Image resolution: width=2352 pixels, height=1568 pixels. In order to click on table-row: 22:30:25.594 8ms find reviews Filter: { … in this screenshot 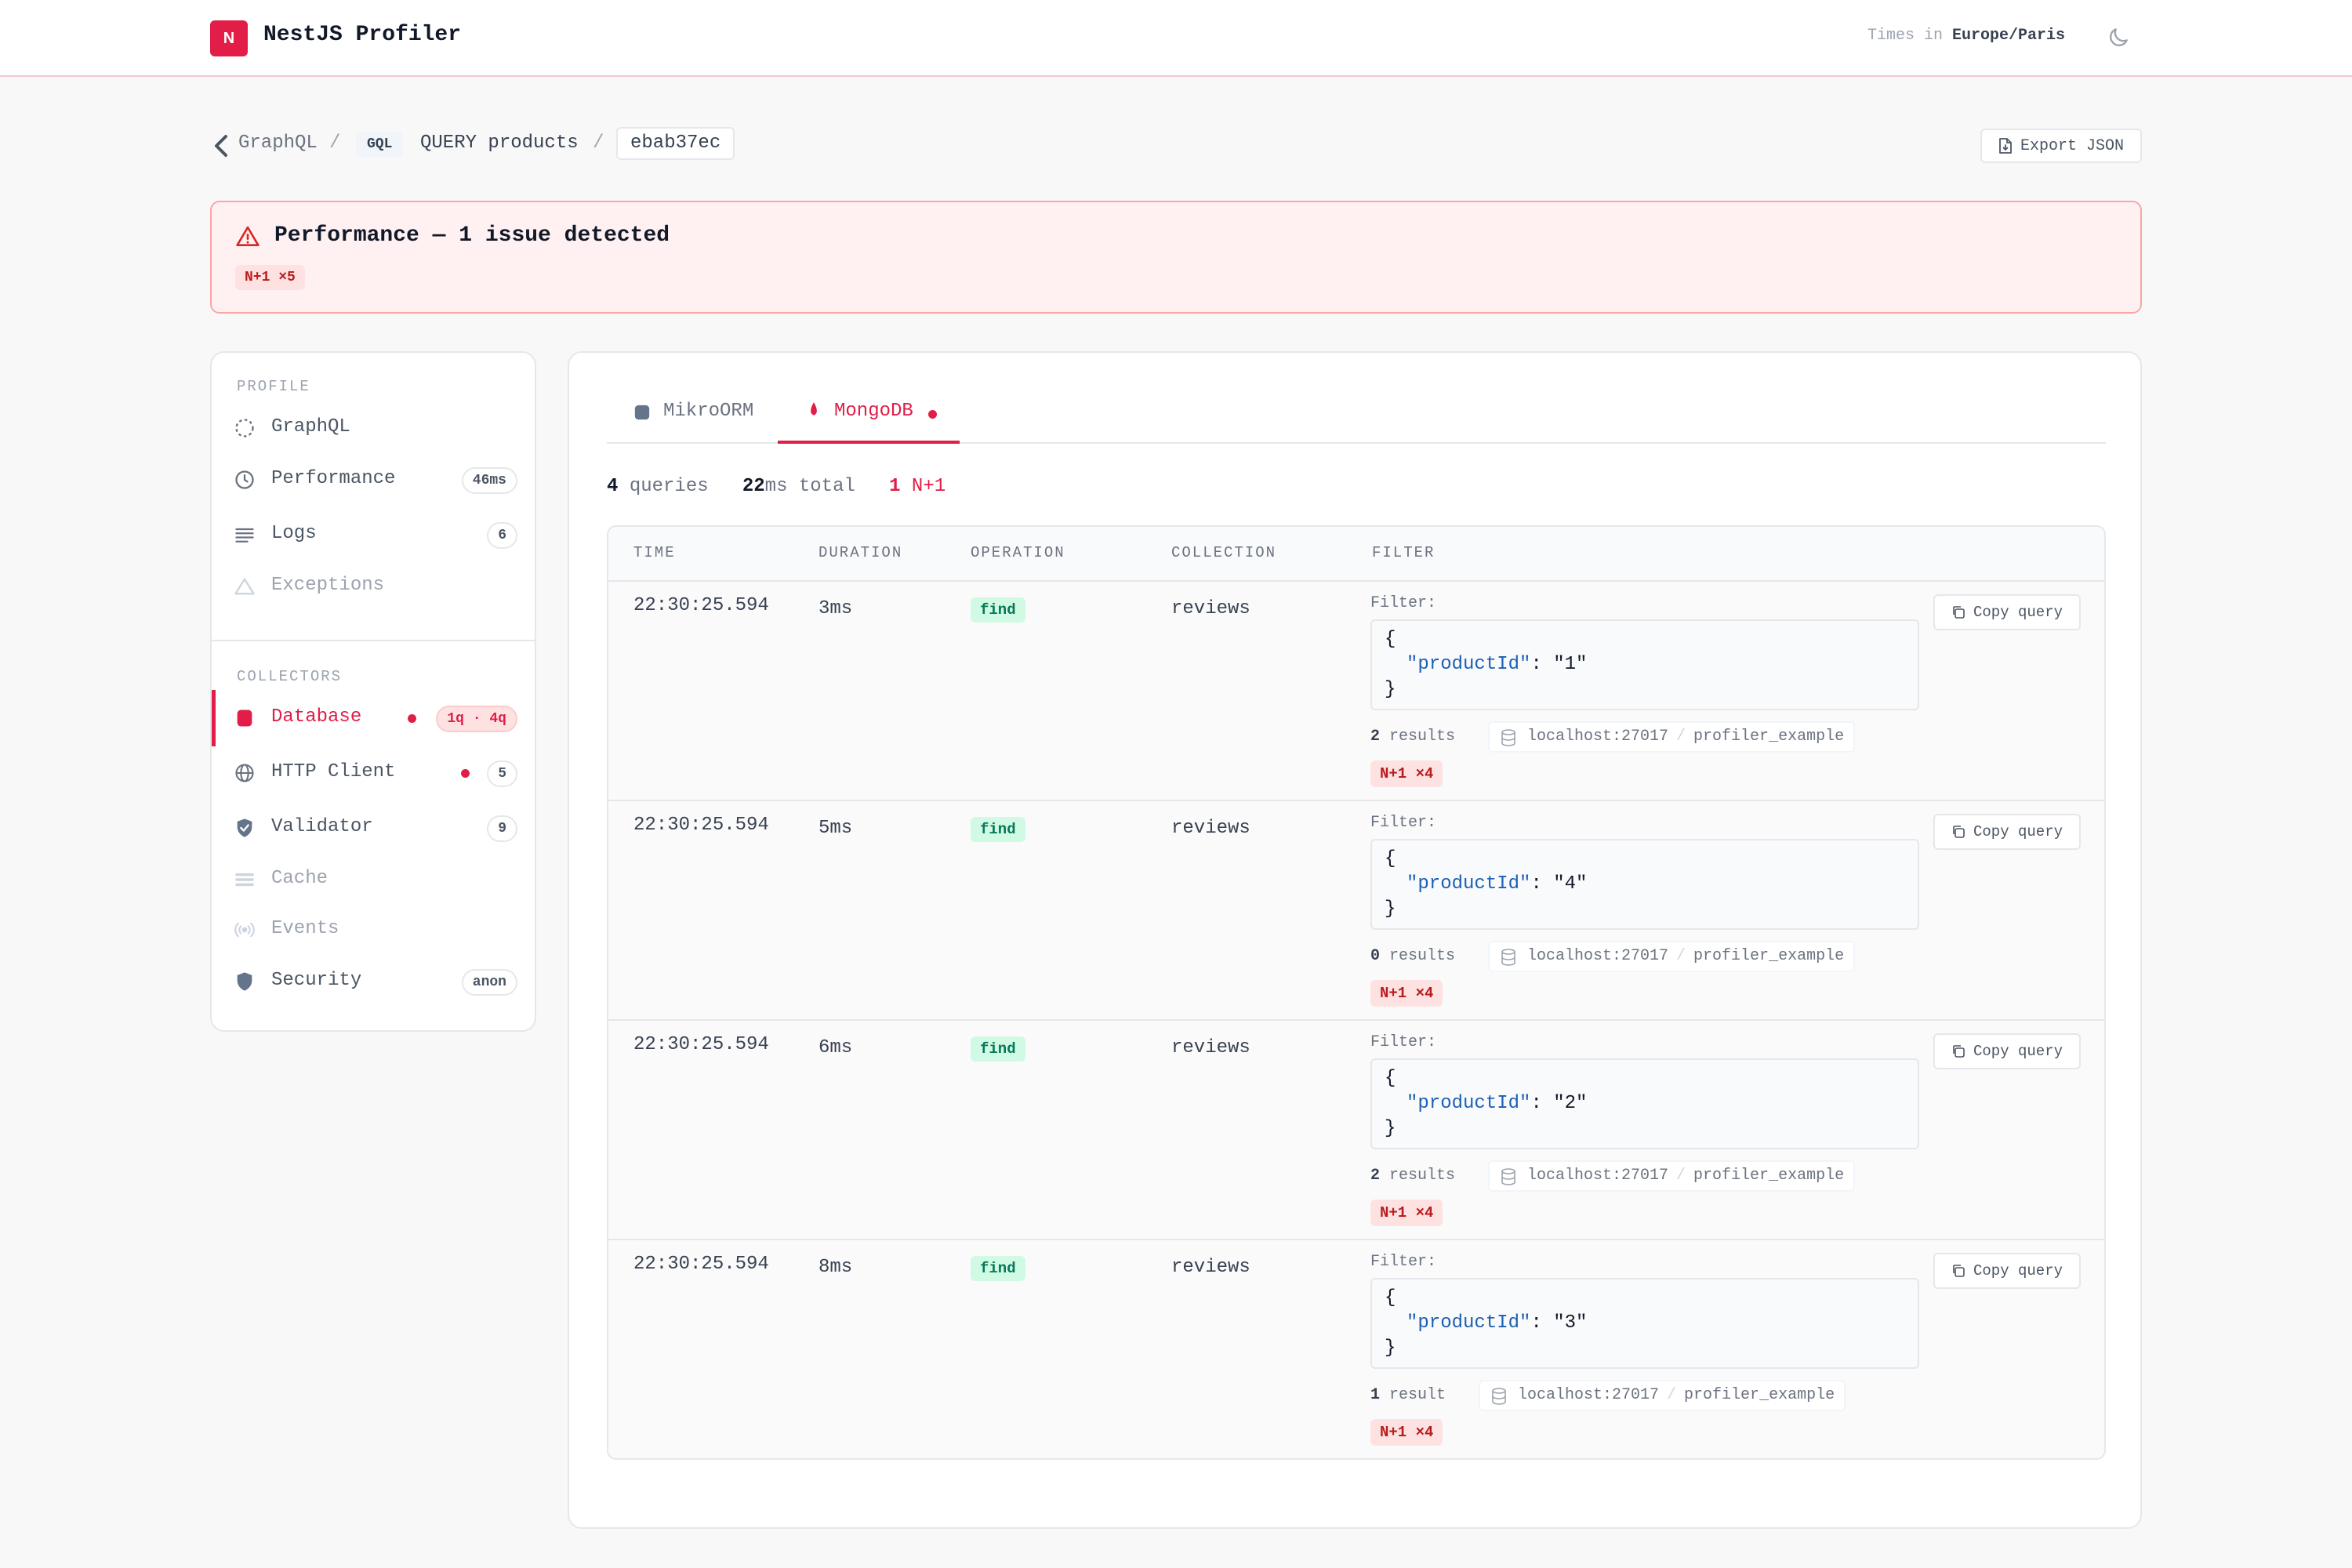, I will do `click(1356, 1349)`.